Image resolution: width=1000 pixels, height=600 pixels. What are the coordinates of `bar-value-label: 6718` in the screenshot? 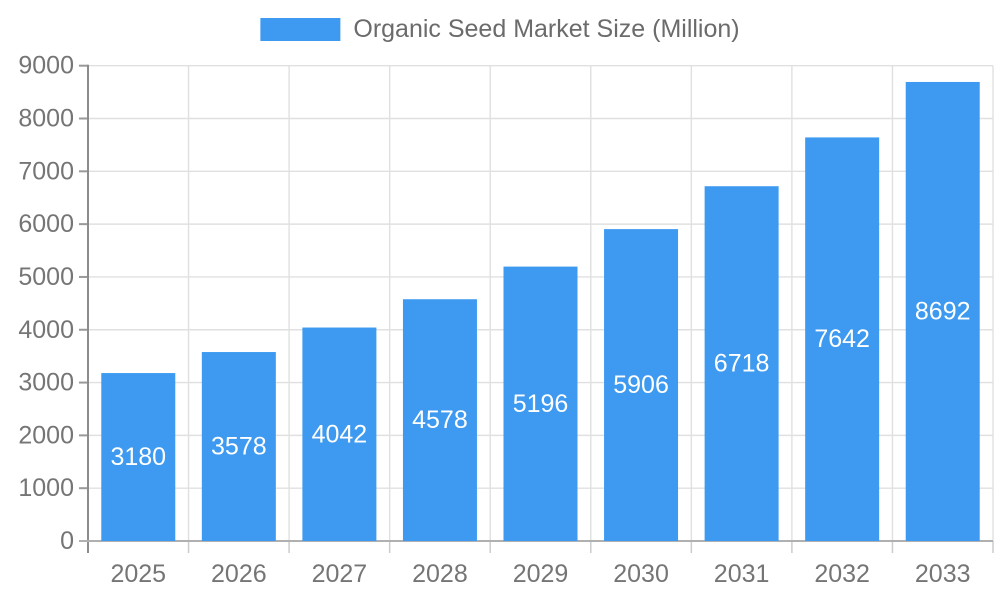 It's located at (742, 364).